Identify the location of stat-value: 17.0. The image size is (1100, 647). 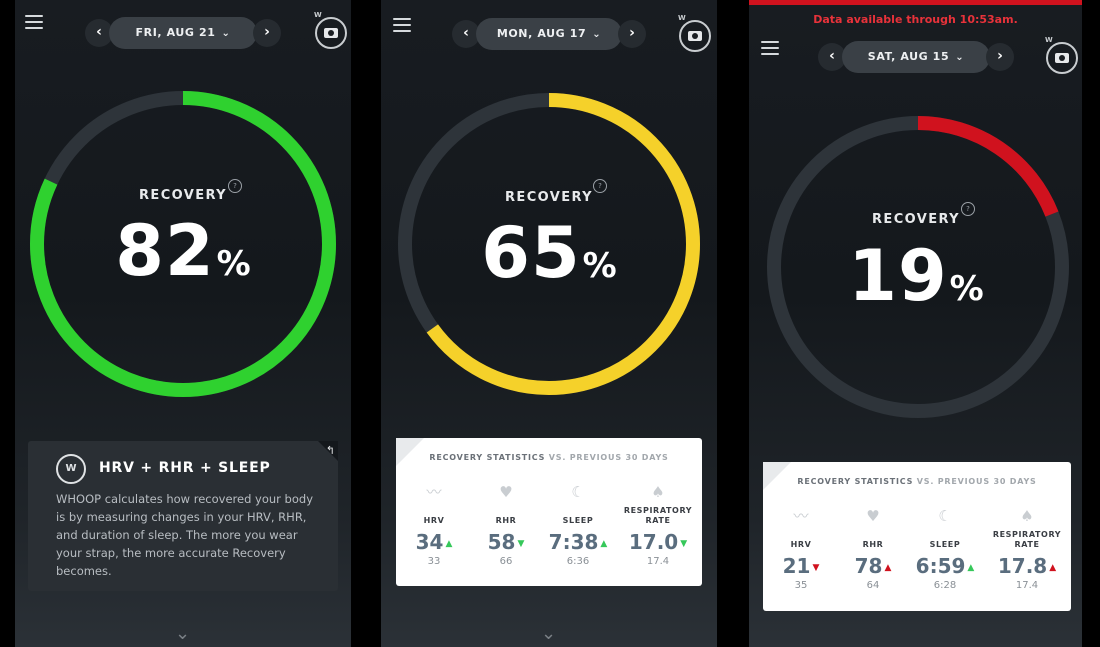
(653, 542).